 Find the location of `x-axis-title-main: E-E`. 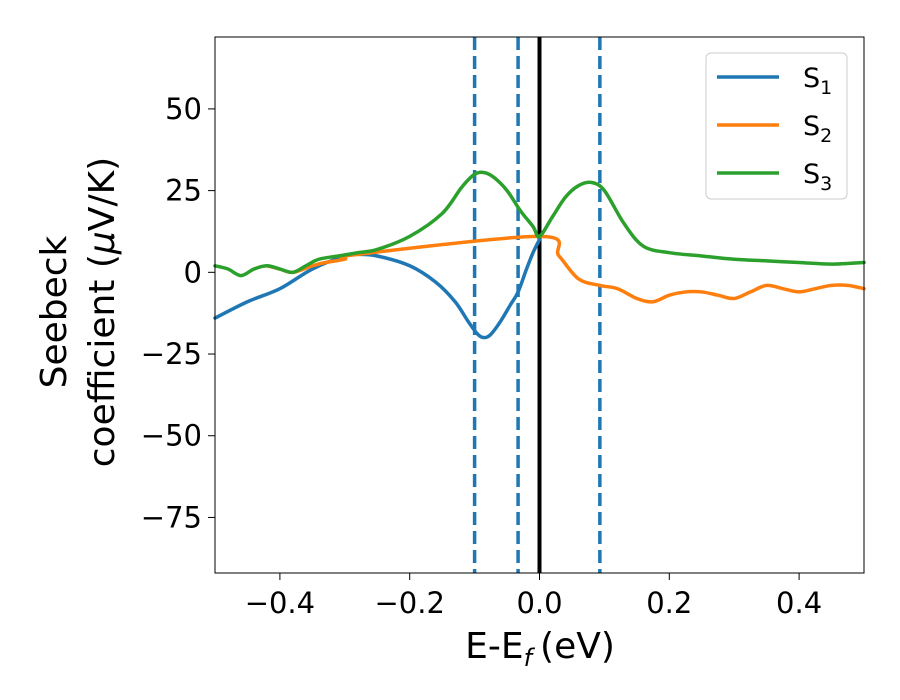

x-axis-title-main: E-E is located at coordinates (494, 646).